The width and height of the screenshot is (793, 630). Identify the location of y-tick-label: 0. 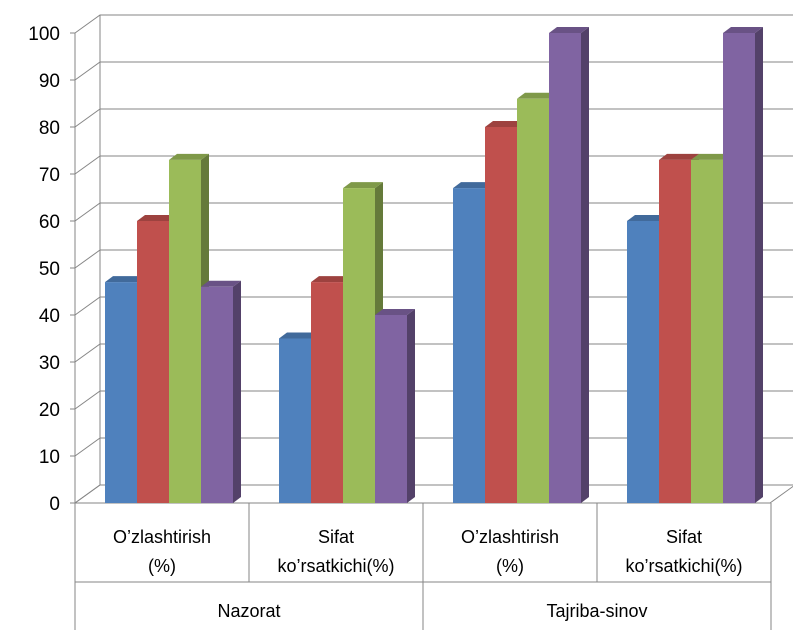
(54, 504).